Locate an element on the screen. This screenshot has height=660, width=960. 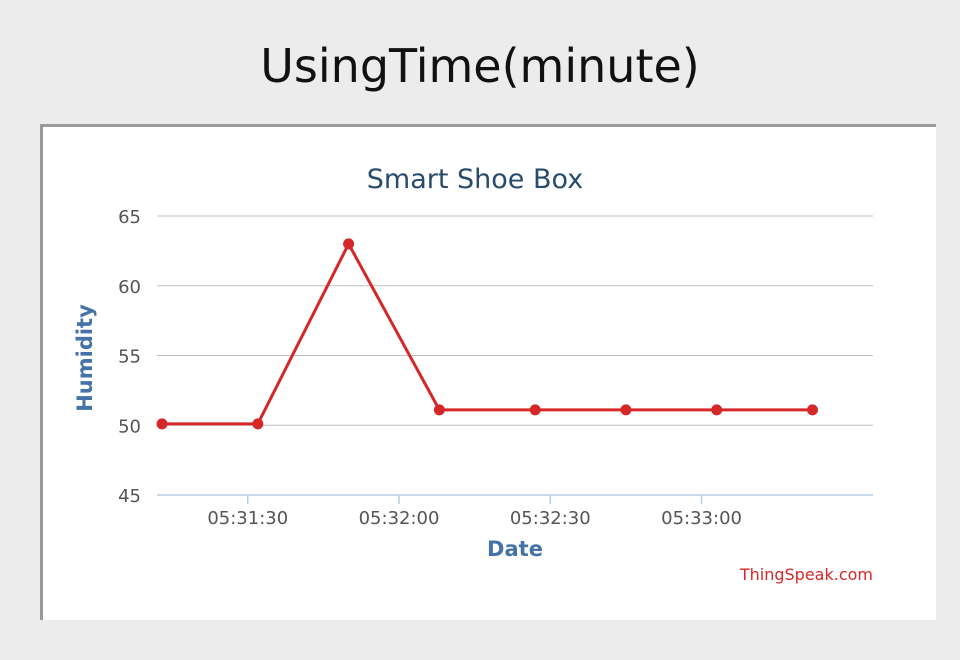
y-tick-label: 45 is located at coordinates (129, 496).